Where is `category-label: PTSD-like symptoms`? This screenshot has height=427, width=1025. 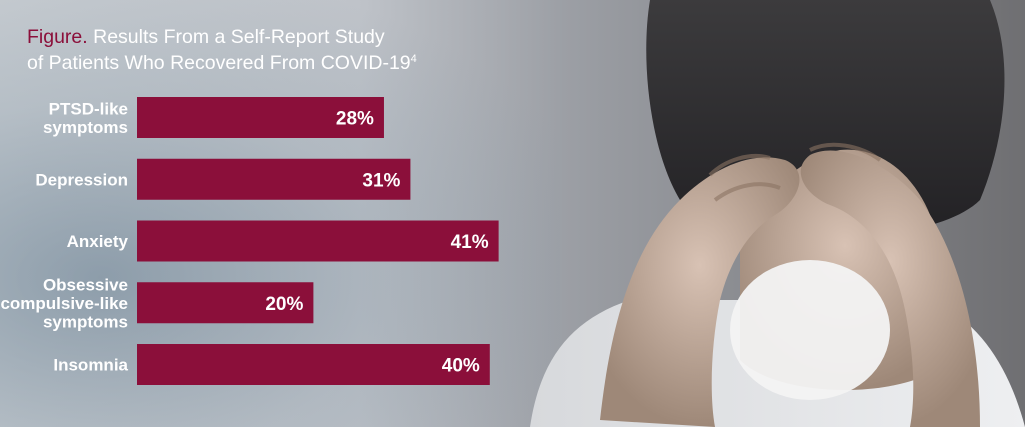 category-label: PTSD-like symptoms is located at coordinates (85, 118).